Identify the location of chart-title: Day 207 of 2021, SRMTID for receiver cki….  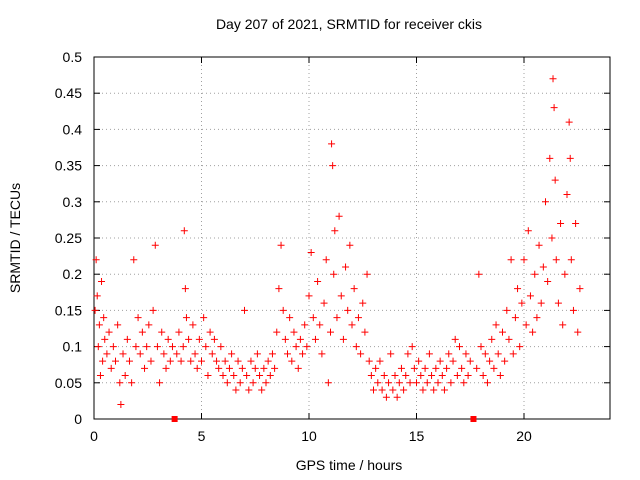
(349, 24).